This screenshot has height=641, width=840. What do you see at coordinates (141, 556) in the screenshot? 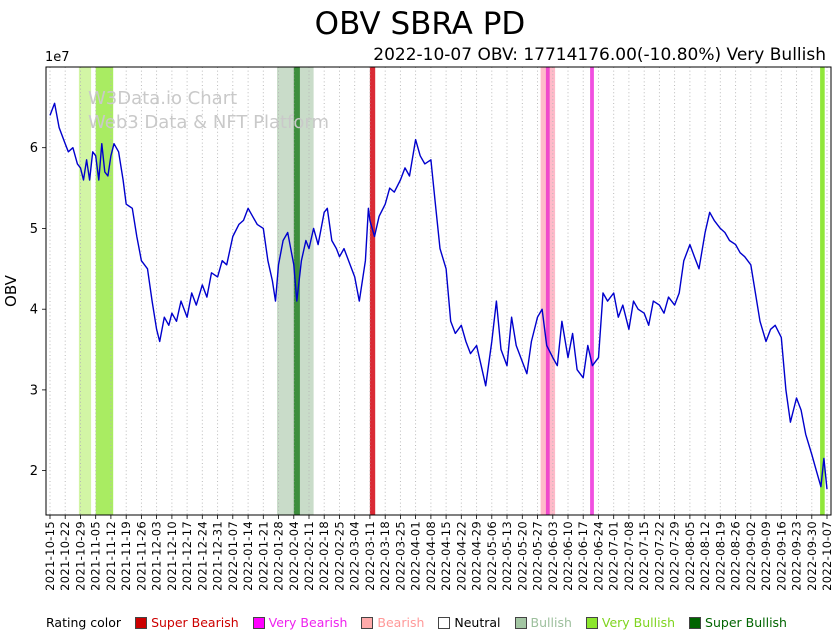
I see `x-tick-label: 2021-11-26` at bounding box center [141, 556].